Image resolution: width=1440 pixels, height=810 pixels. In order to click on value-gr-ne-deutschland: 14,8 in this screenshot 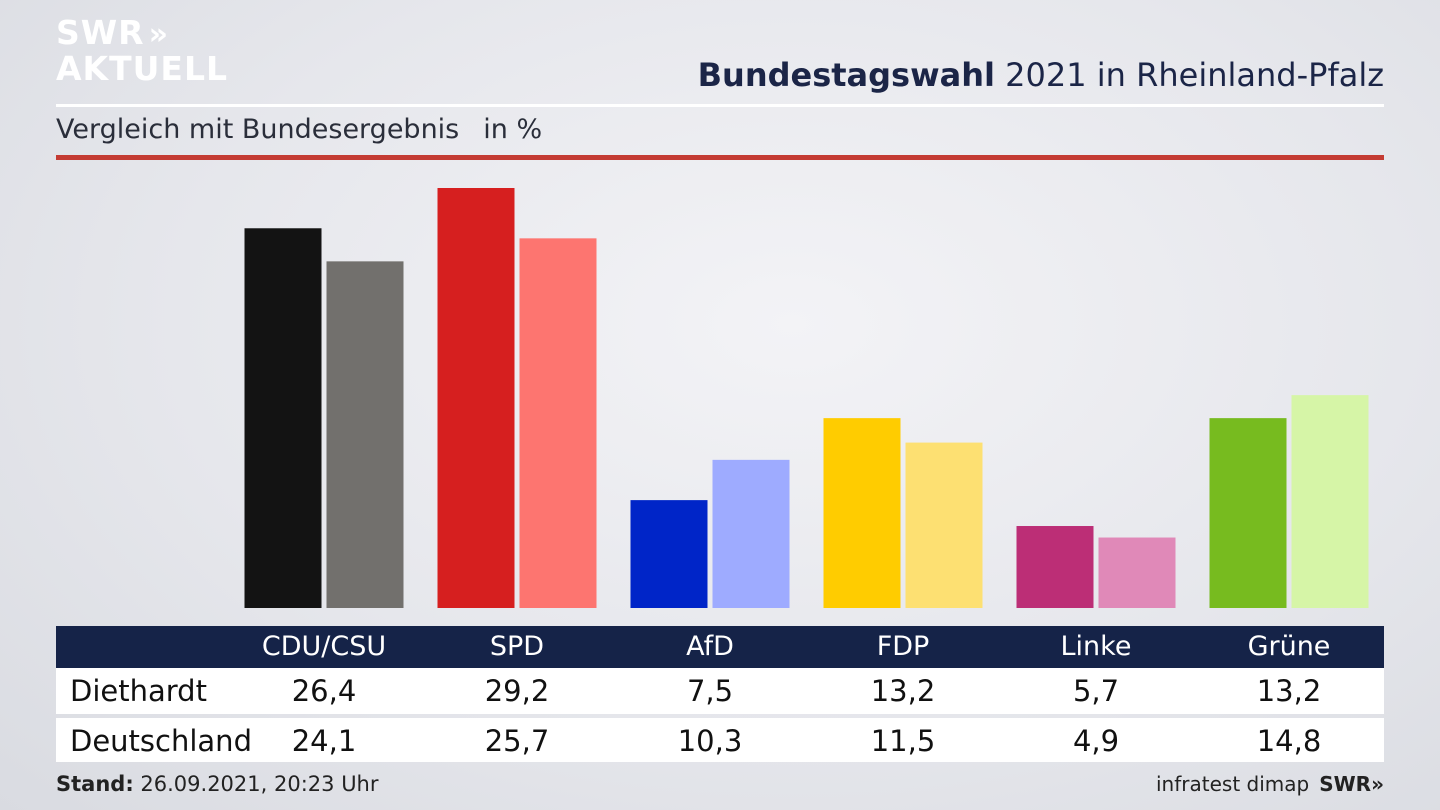, I will do `click(1289, 741)`.